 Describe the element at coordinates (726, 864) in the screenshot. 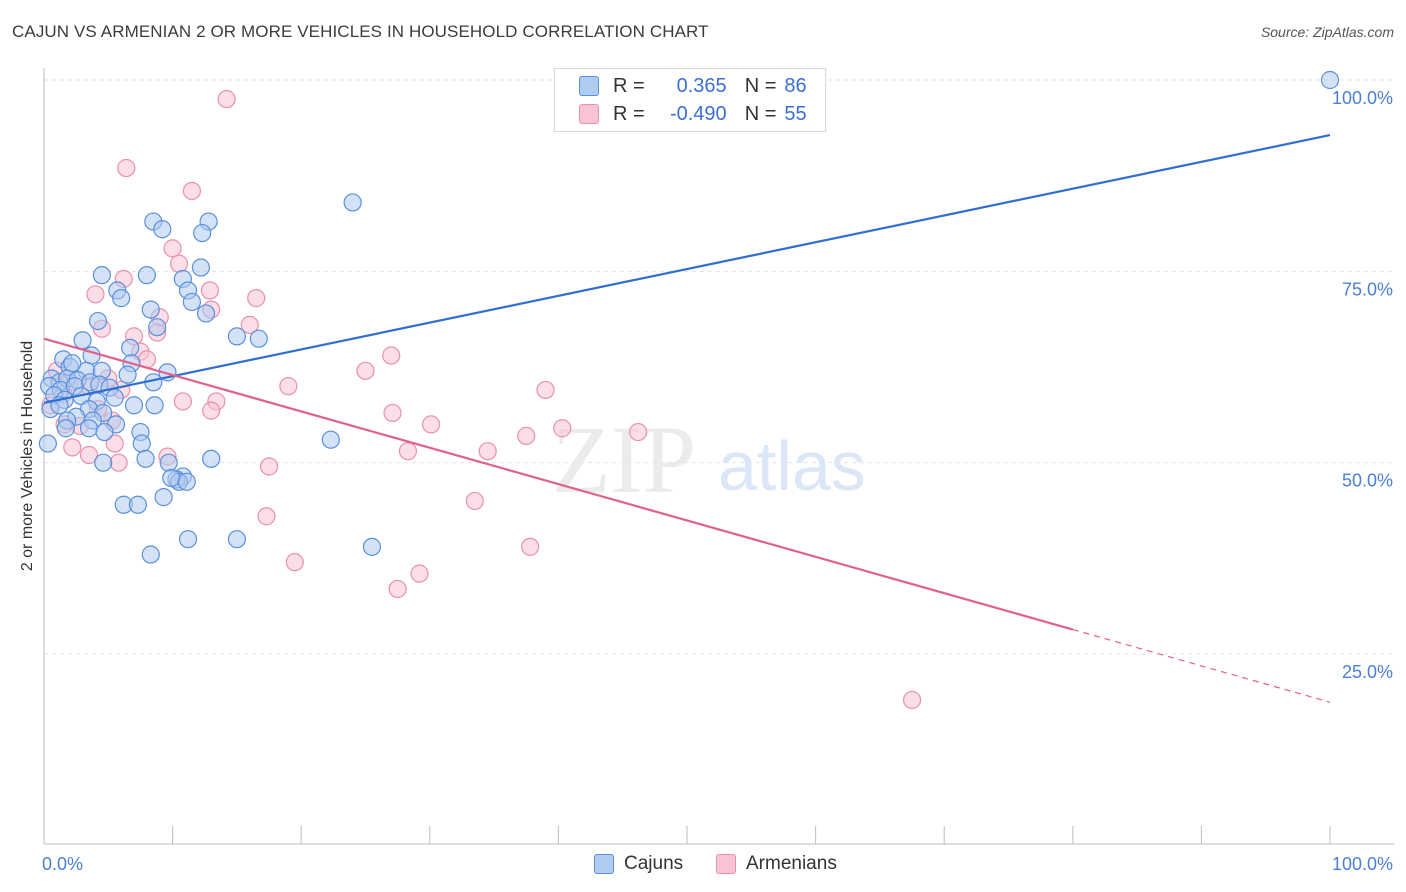

I see `bottom-legend-swatch-armenian` at that location.